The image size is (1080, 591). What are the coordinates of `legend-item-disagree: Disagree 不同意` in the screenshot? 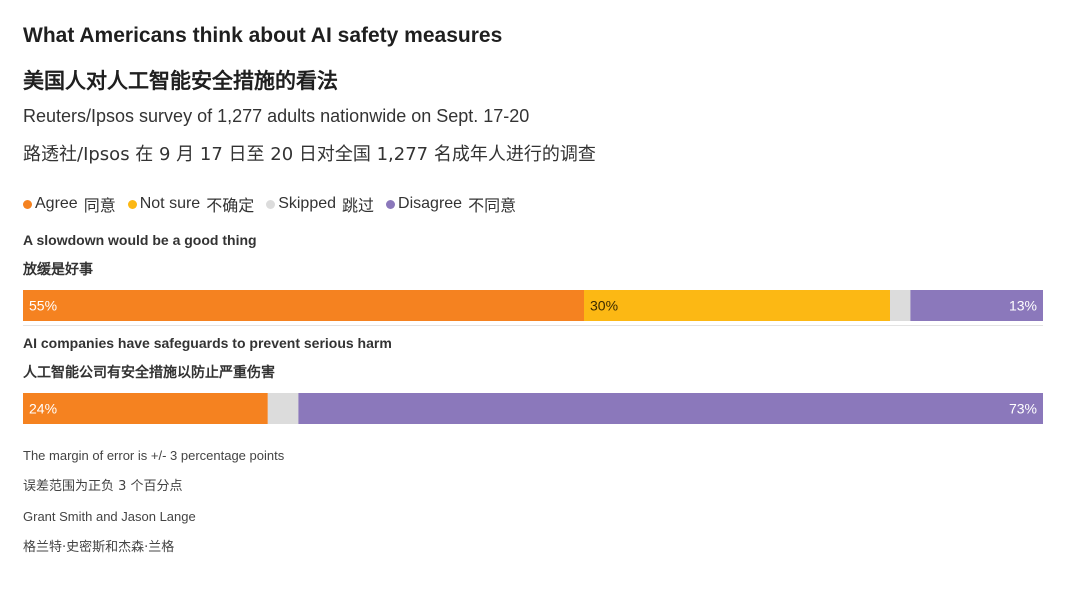 It's located at (451, 204).